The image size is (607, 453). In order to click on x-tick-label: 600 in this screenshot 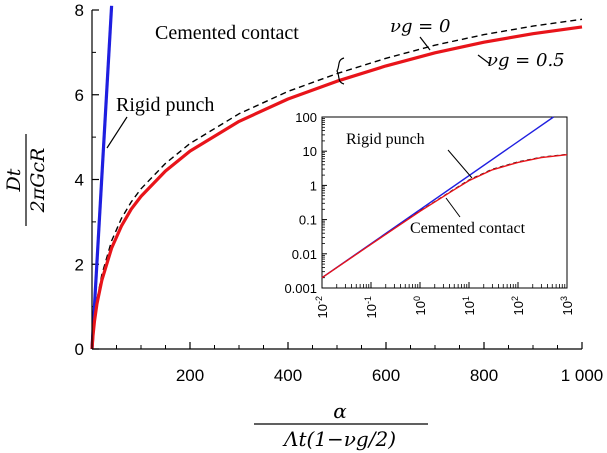, I will do `click(386, 375)`.